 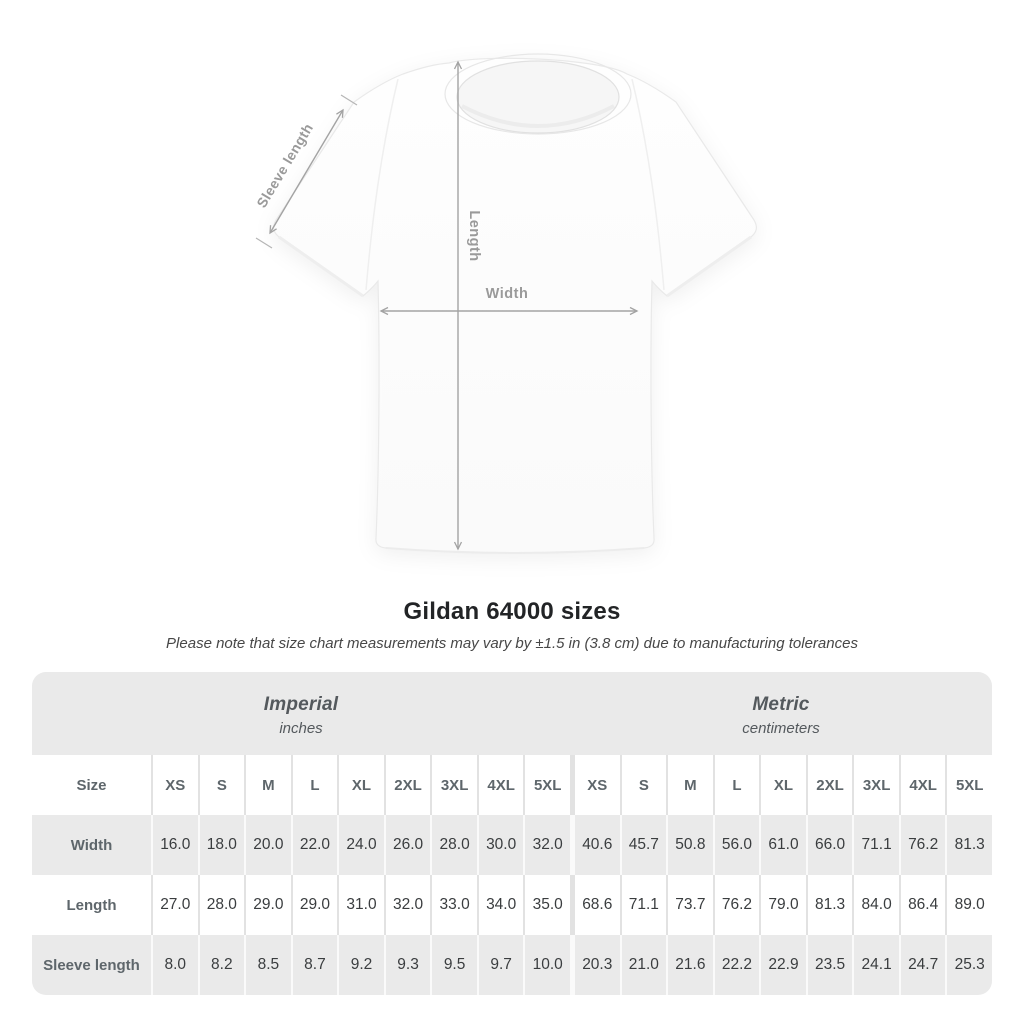 I want to click on row-label: Width, so click(x=91, y=845).